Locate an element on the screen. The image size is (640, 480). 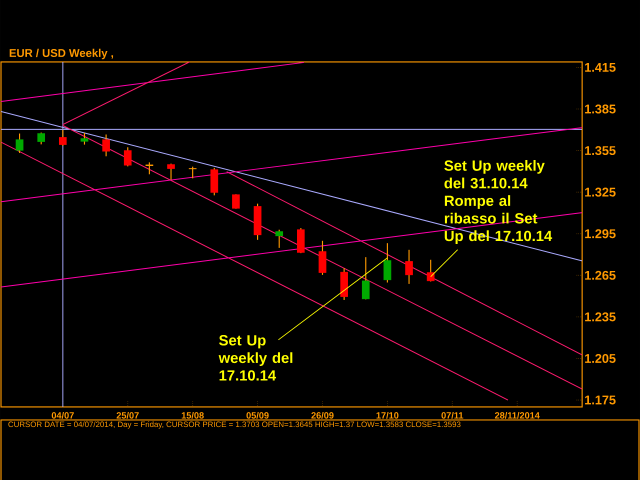
y-tick-label: 1.355 is located at coordinates (600, 151).